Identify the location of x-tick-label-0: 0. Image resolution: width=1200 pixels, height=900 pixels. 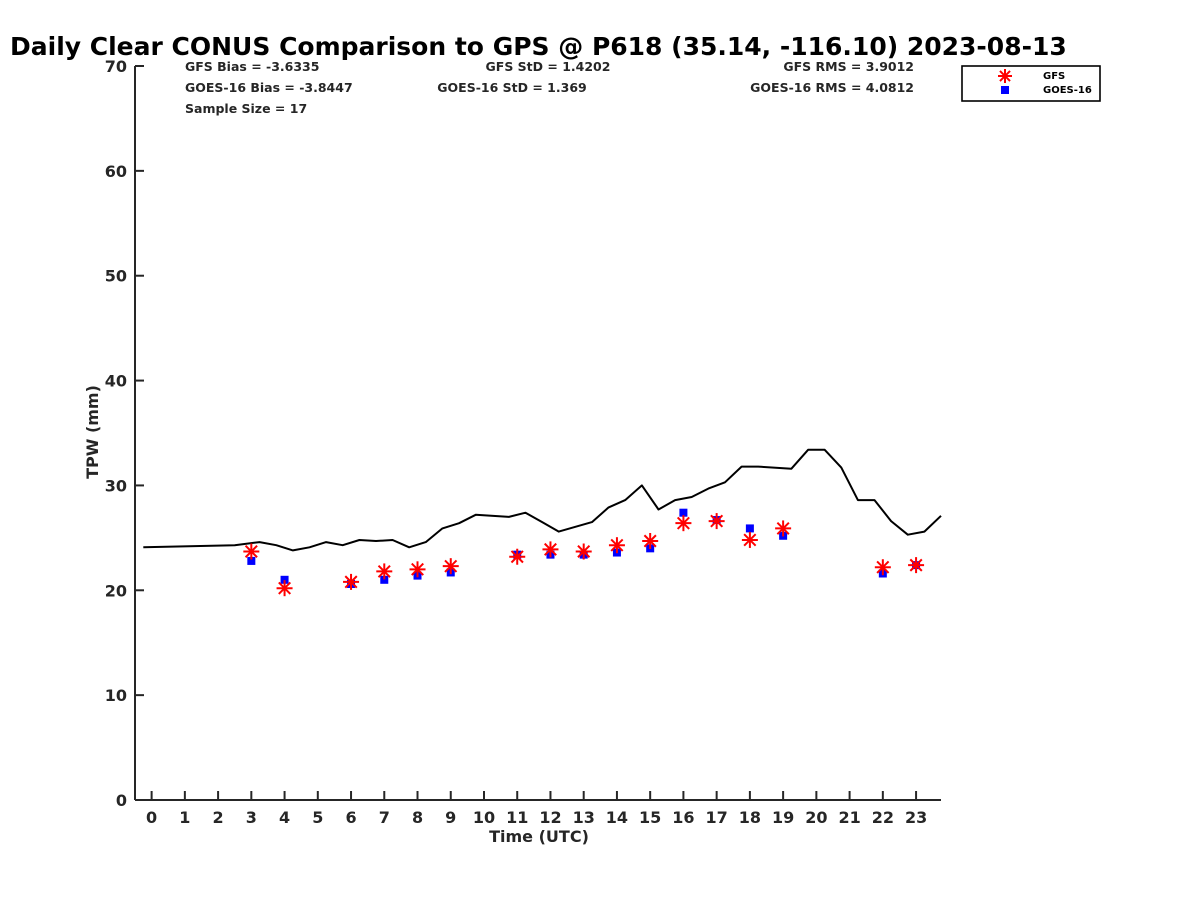
(151, 817).